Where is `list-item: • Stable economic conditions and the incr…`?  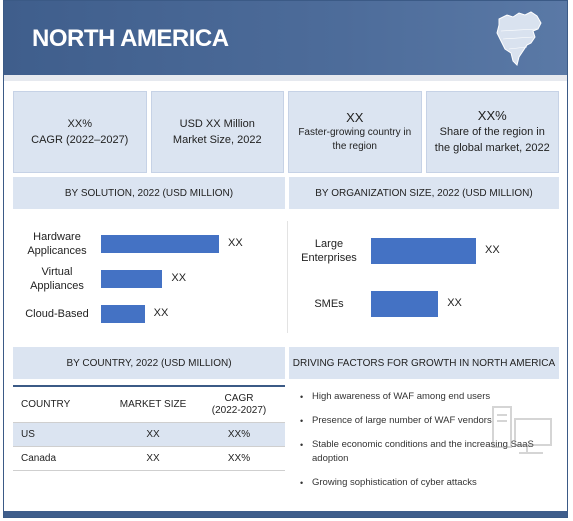 list-item: • Stable economic conditions and the incr… is located at coordinates (425, 452).